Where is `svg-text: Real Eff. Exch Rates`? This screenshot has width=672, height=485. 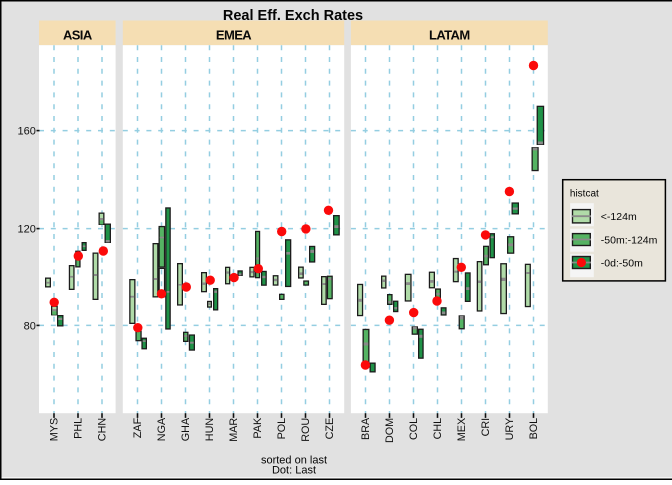
svg-text: Real Eff. Exch Rates is located at coordinates (293, 16).